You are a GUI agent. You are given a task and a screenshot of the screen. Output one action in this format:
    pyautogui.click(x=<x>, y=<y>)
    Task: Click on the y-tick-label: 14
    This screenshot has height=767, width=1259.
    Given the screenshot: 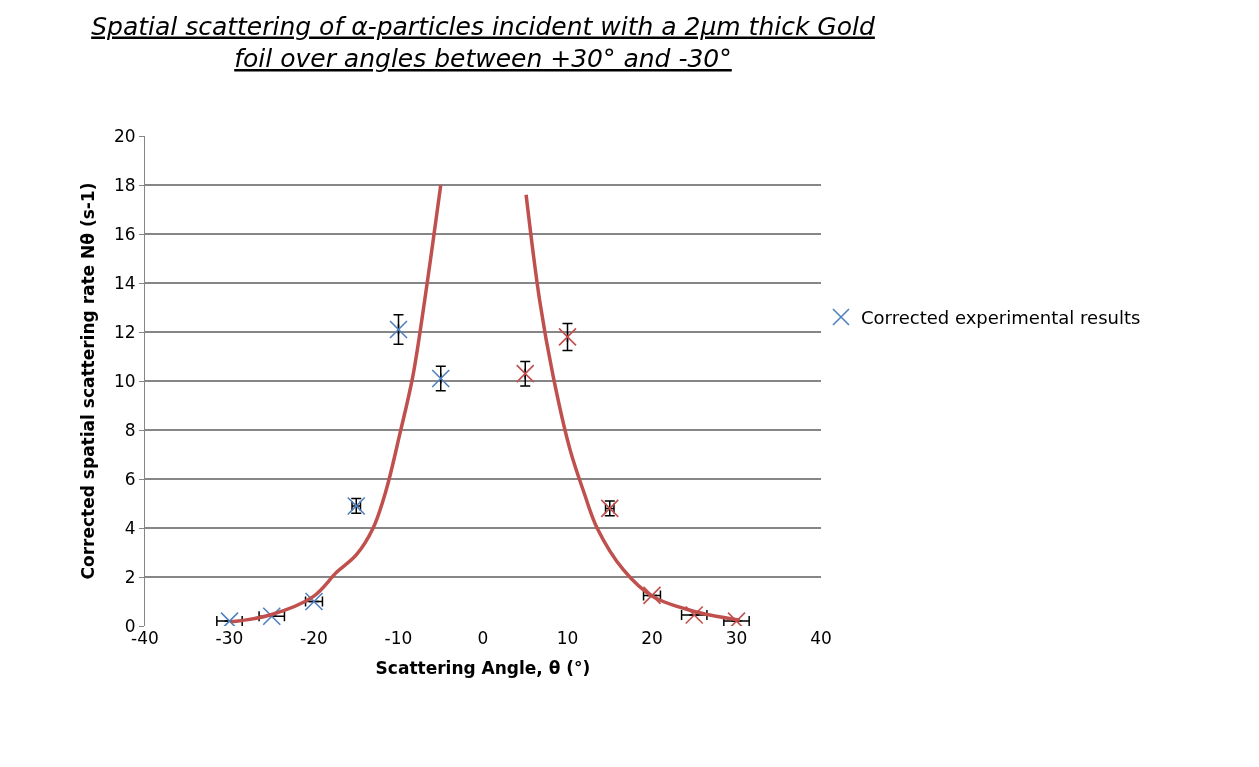 What is the action you would take?
    pyautogui.click(x=124, y=282)
    